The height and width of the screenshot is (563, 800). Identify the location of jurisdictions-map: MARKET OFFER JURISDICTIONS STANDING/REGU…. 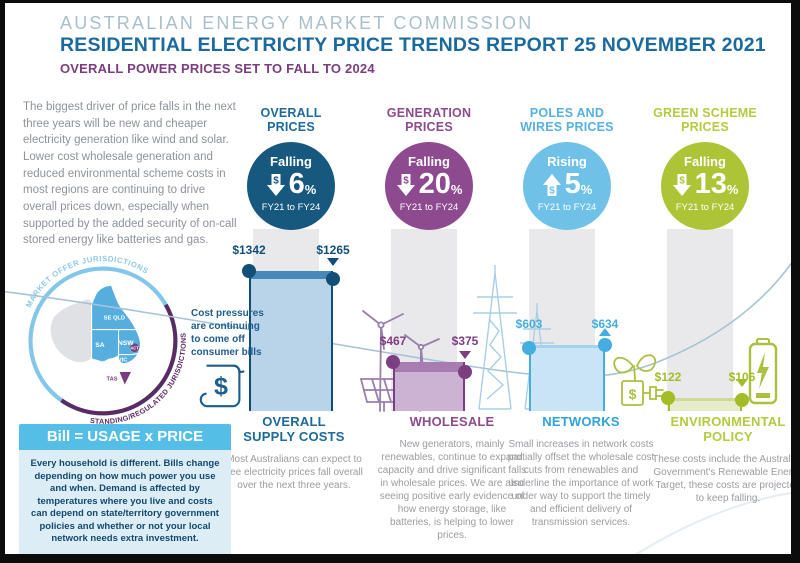
(103, 341).